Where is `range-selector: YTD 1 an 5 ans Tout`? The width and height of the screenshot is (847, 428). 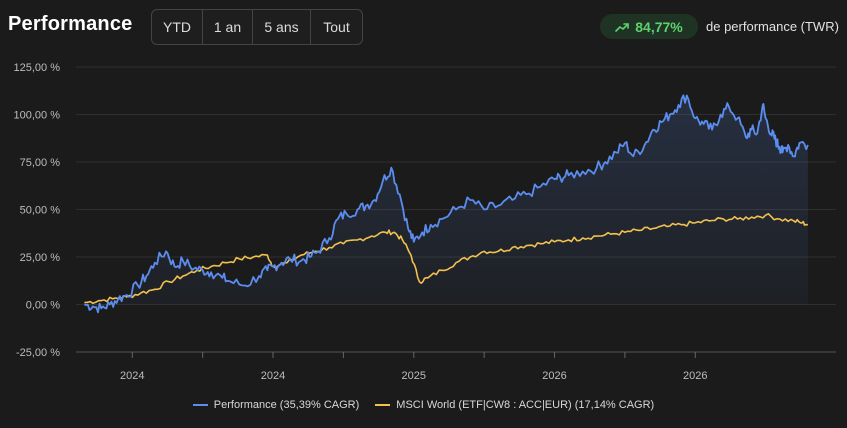
range-selector: YTD 1 an 5 ans Tout is located at coordinates (257, 27).